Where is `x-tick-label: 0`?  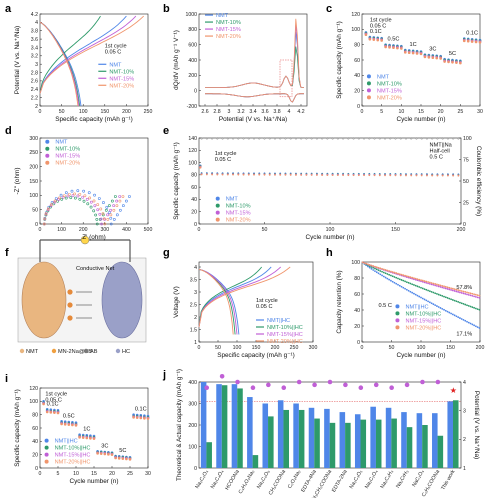
x-tick-label: 0 is located at coordinates (40, 230).